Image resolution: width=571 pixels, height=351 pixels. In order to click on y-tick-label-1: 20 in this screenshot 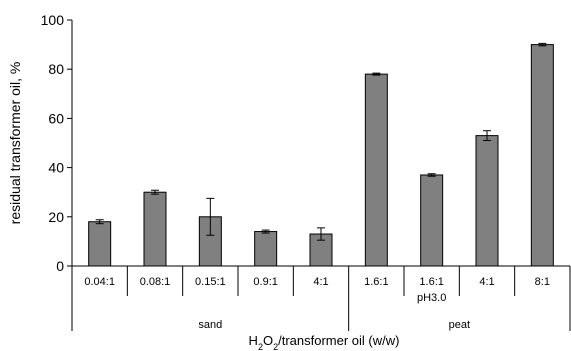, I will do `click(56, 217)`.